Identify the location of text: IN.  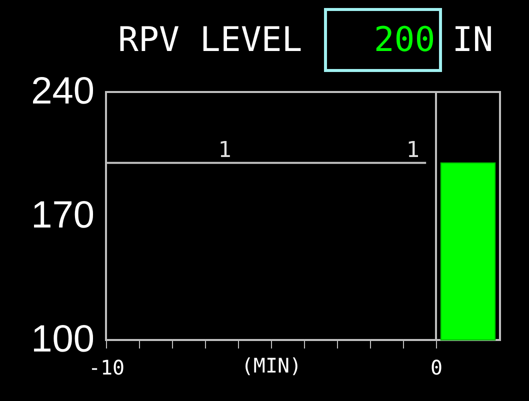
(473, 40).